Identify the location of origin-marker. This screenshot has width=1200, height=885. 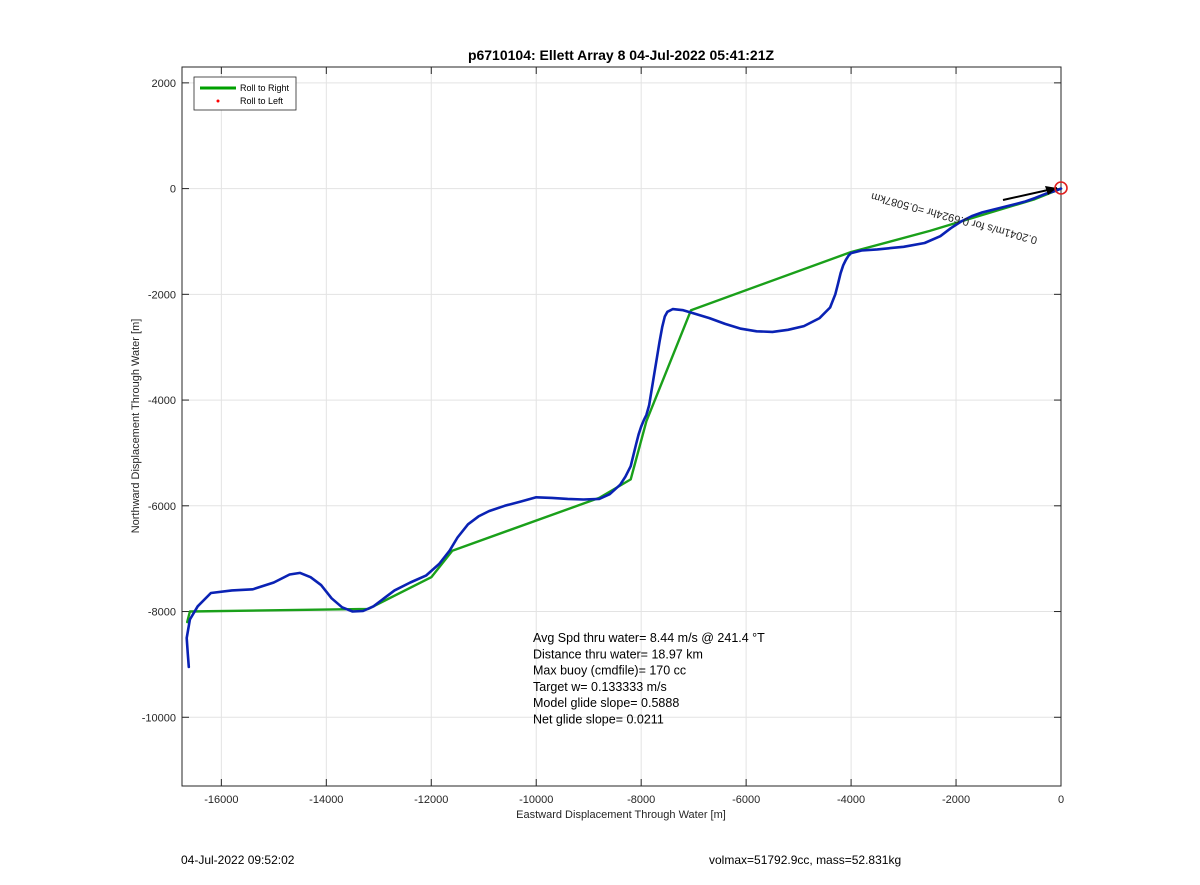
(1061, 188).